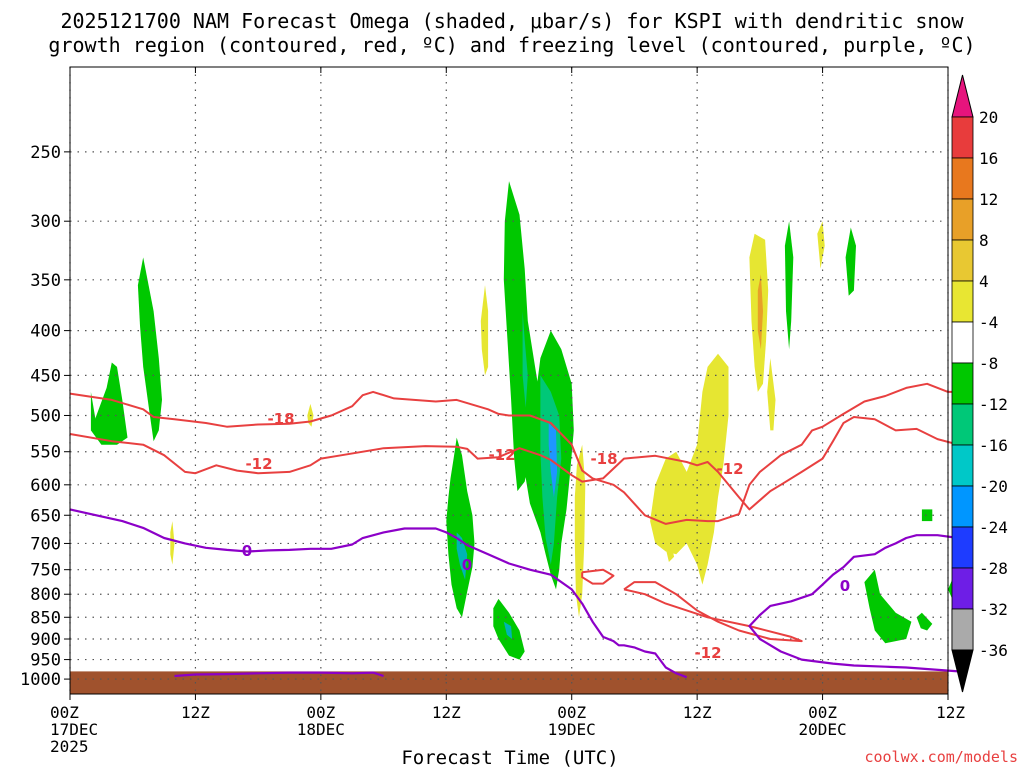 This screenshot has width=1024, height=768. Describe the element at coordinates (64, 712) in the screenshot. I see `x-tick-label-0-line1: 00Z` at that location.